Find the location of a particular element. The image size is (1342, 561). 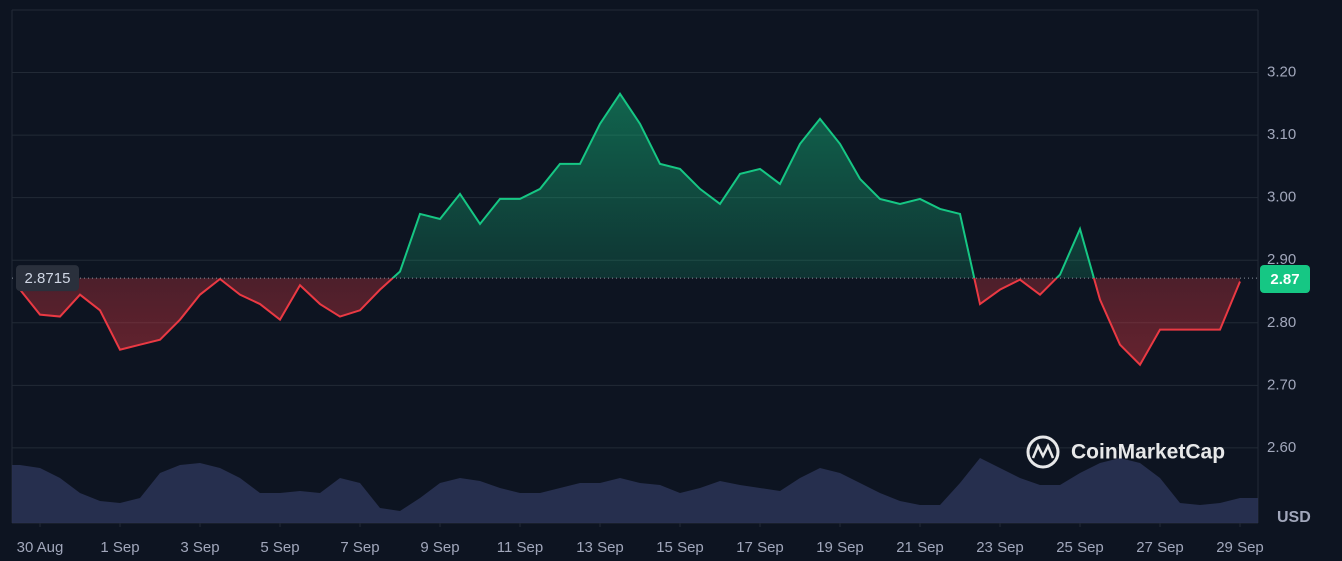

y-tick-label: 2.90 is located at coordinates (1281, 259).